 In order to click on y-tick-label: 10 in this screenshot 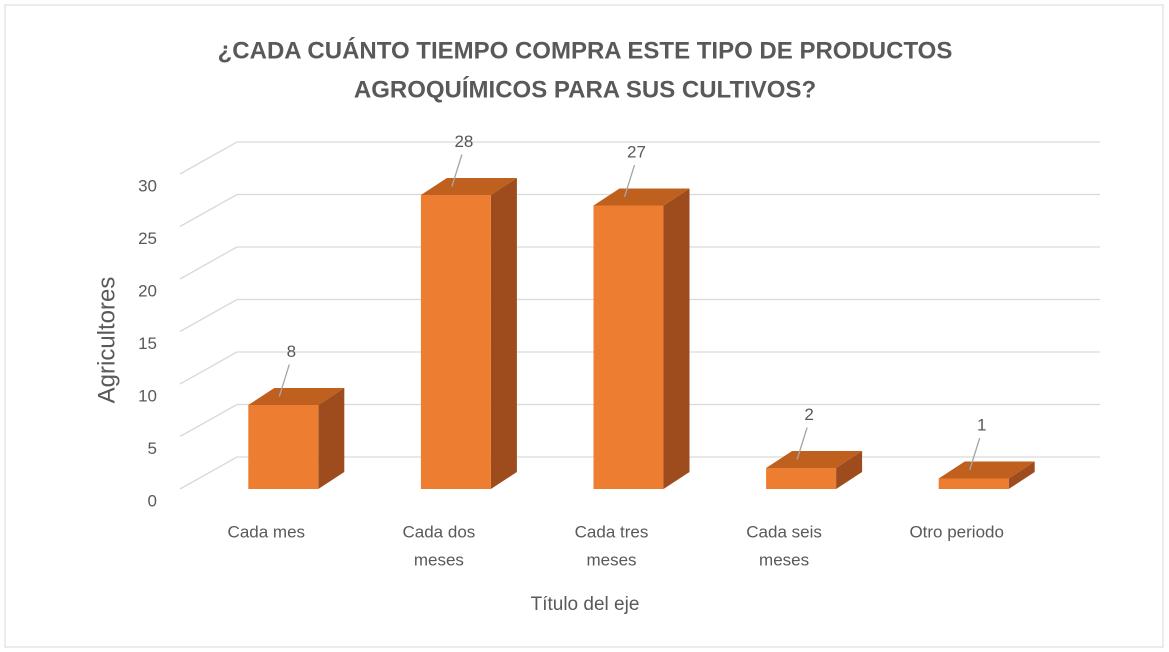, I will do `click(147, 395)`.